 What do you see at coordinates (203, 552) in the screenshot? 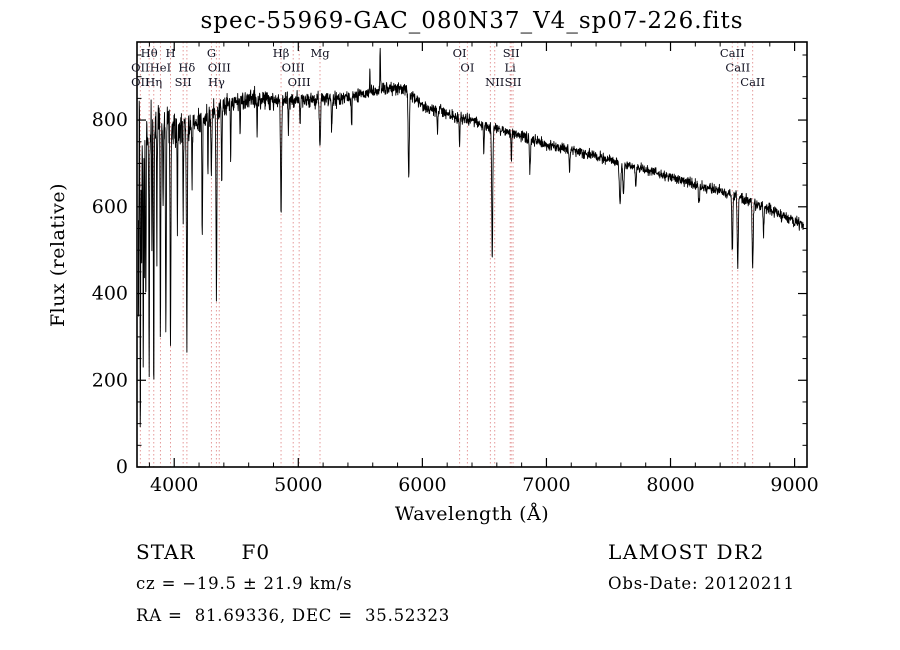
I see `classification-line: STAR F0` at bounding box center [203, 552].